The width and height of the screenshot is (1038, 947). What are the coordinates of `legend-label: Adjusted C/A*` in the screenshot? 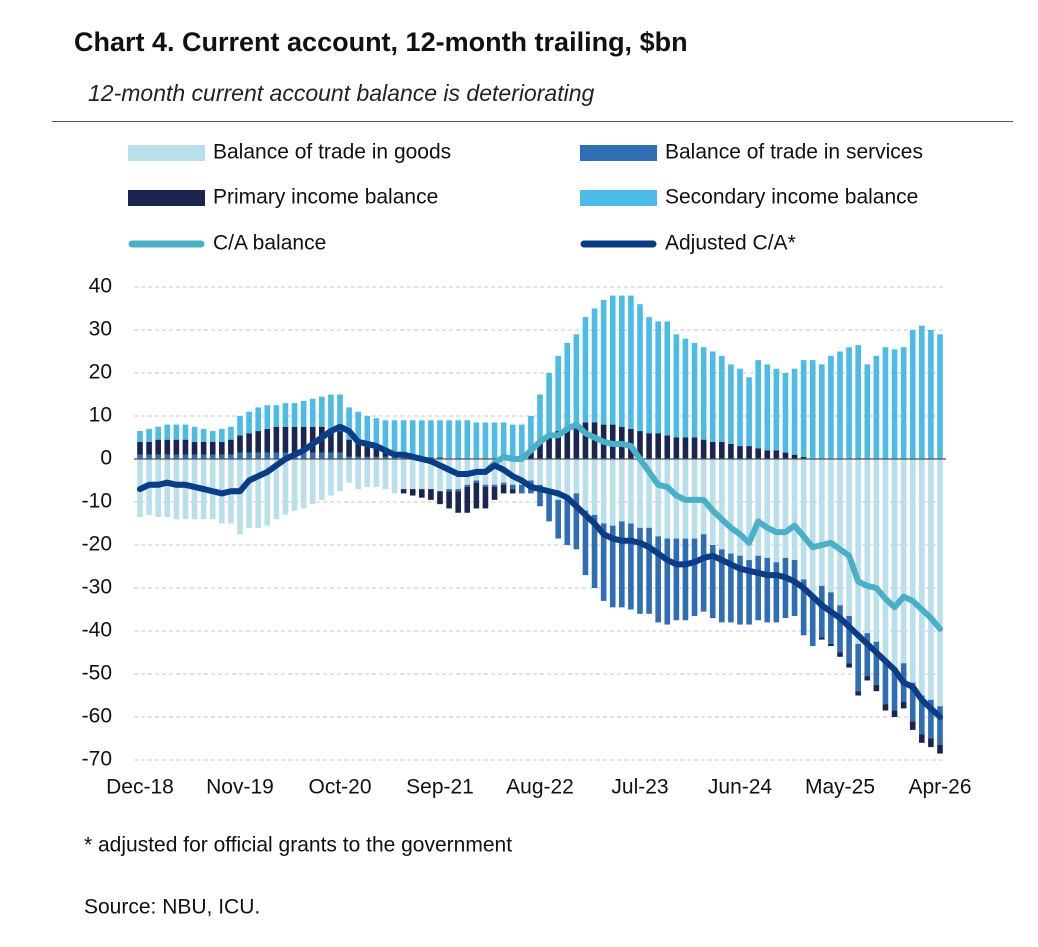 It's located at (730, 243).